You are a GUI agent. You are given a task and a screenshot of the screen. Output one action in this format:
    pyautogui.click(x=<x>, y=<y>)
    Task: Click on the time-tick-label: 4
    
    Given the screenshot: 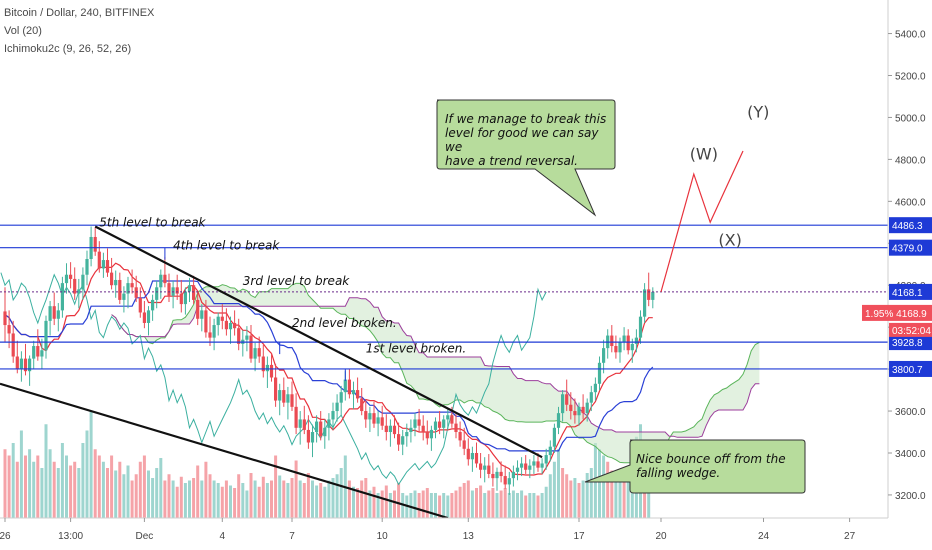 What is the action you would take?
    pyautogui.click(x=223, y=536)
    